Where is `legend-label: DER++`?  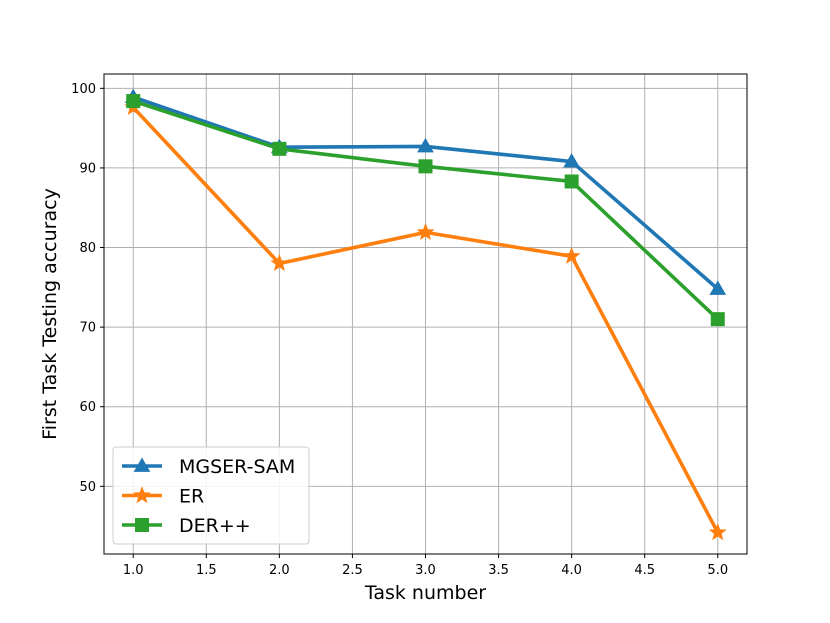
legend-label: DER++ is located at coordinates (215, 526).